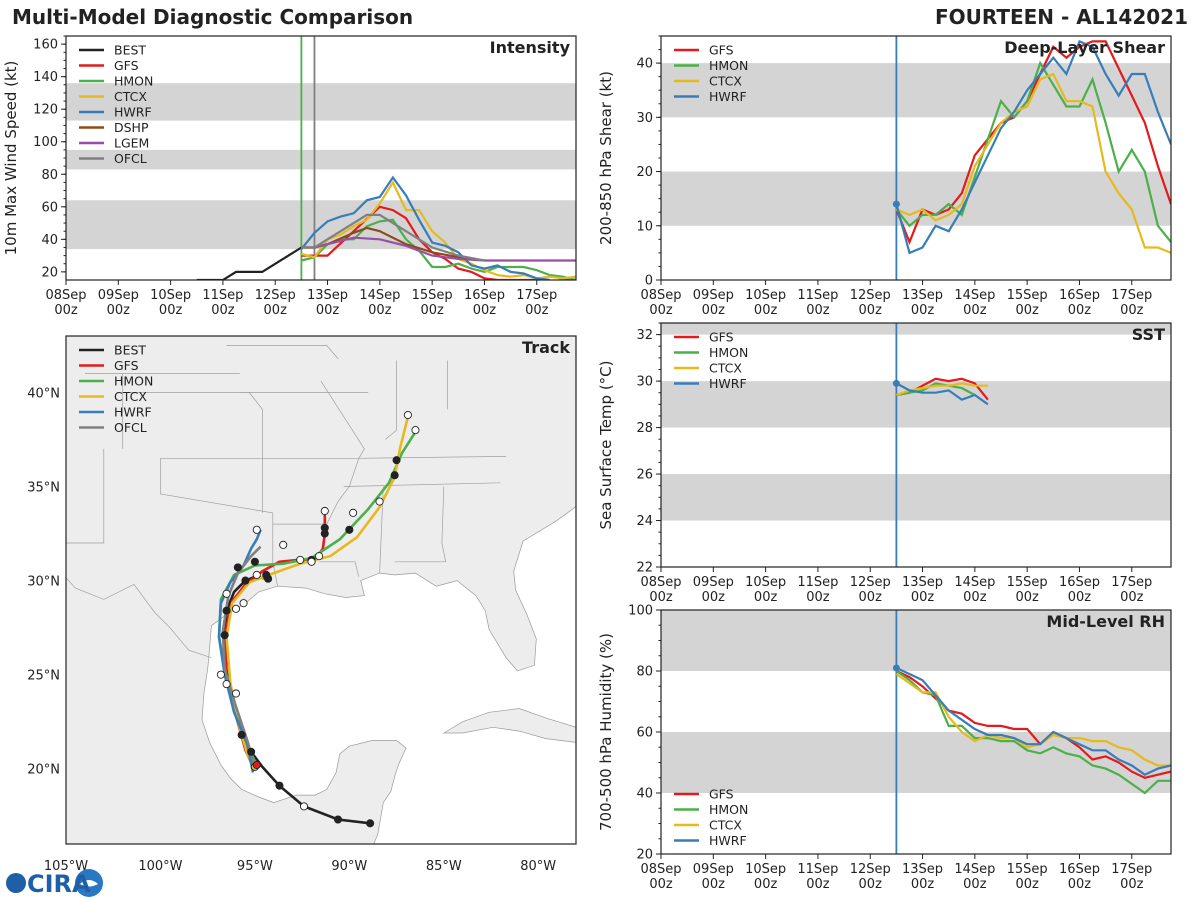  I want to click on shear-xtick-label: 08Sep, so click(660, 295).